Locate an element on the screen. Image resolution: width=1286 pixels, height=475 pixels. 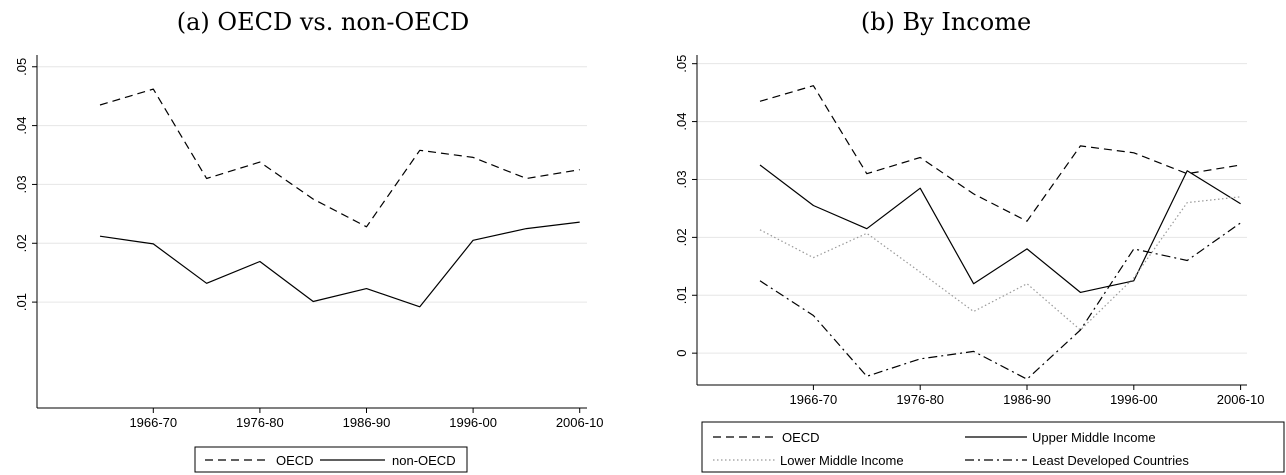
legend-label-oecd-a: OECD is located at coordinates (295, 460).